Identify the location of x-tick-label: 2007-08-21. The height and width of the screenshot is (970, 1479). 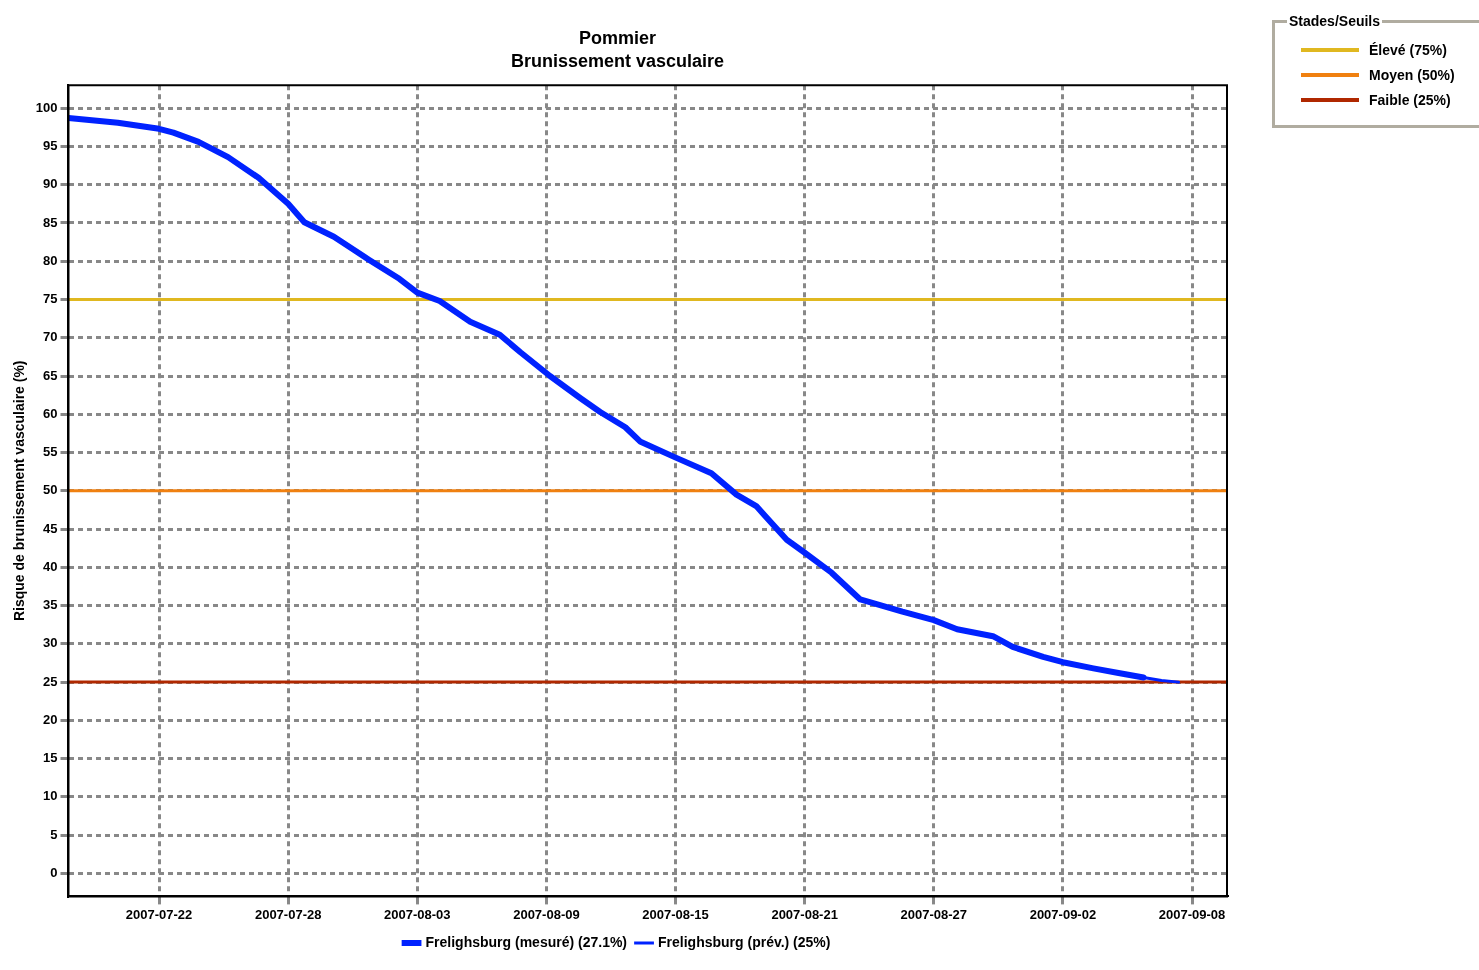
(804, 914).